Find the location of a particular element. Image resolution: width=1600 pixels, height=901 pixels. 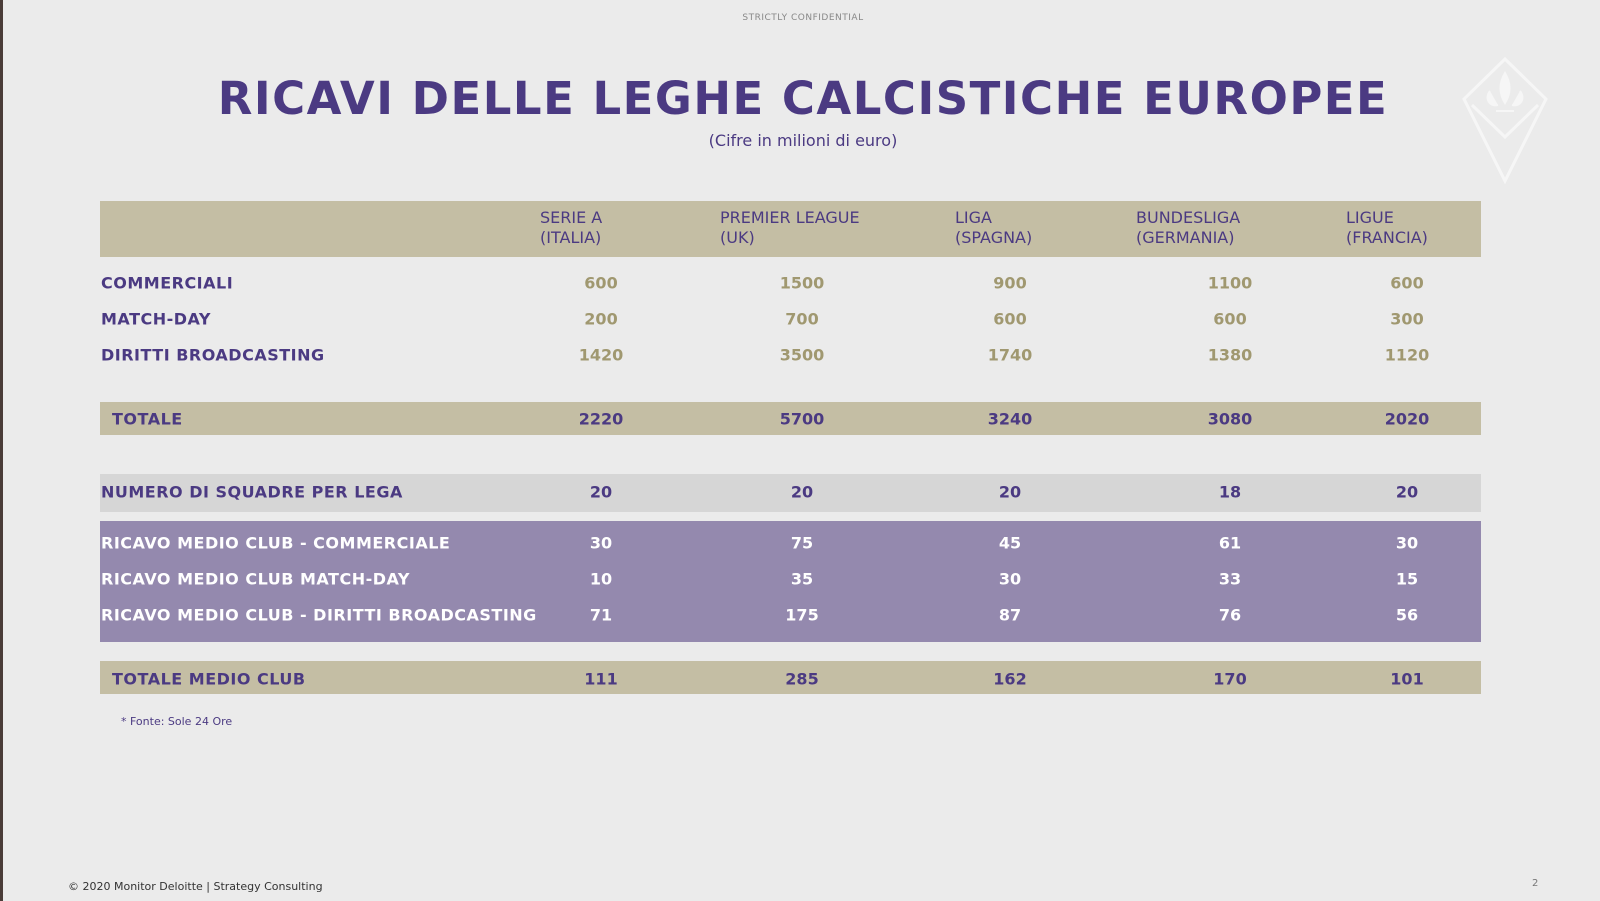

table-cell: 1380 is located at coordinates (1230, 355).